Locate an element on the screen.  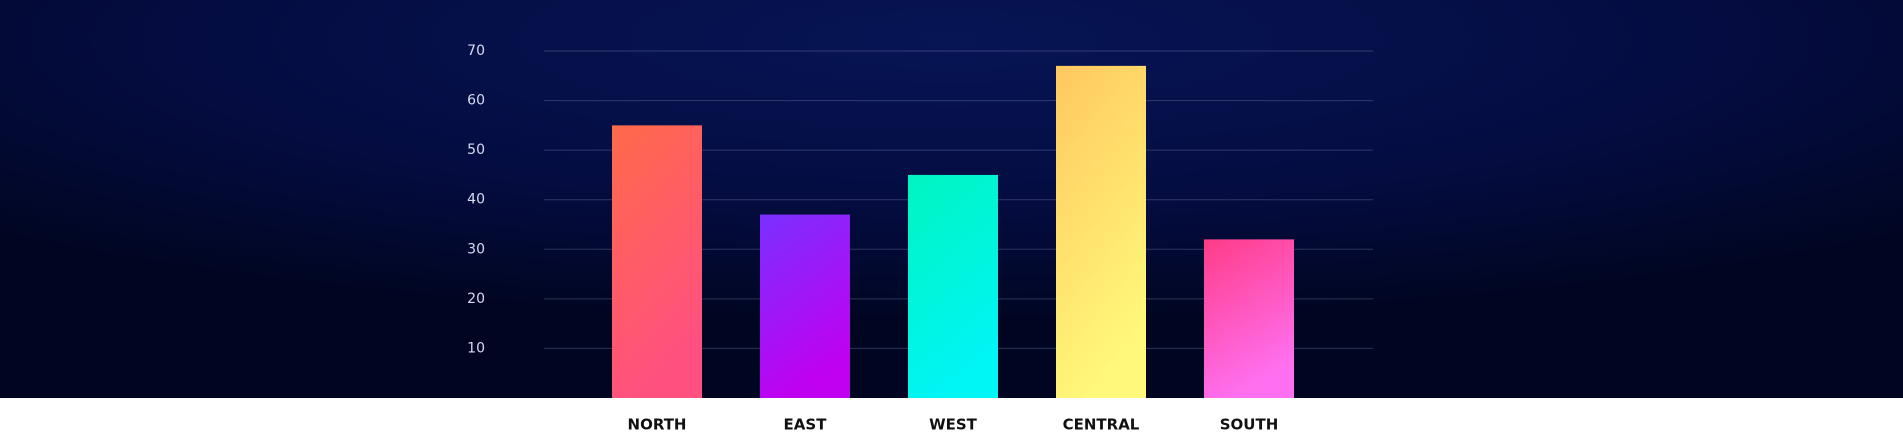
y-tick-label: 70 is located at coordinates (476, 51).